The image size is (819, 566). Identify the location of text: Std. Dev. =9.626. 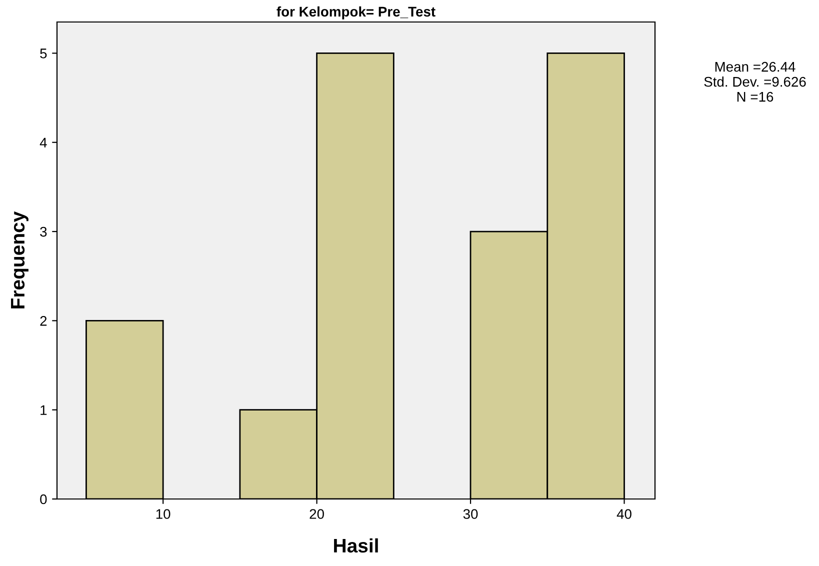
(755, 81).